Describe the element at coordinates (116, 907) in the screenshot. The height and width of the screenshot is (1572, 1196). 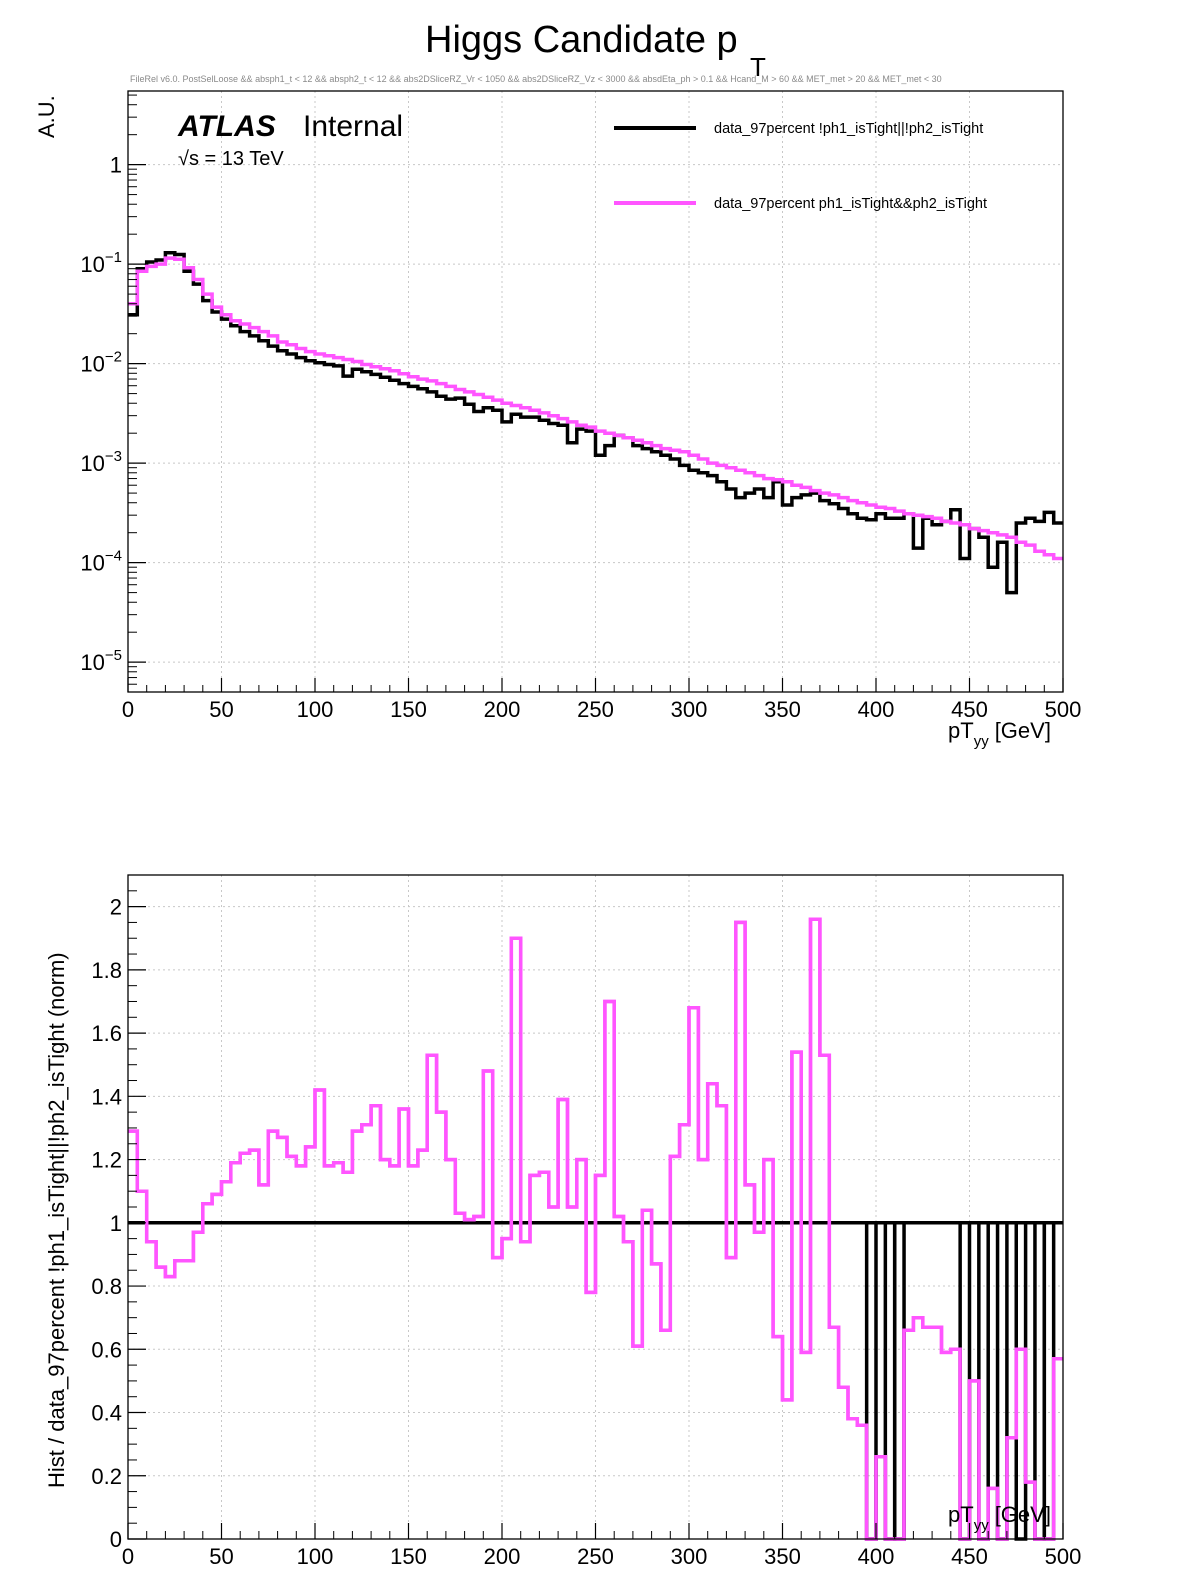
I see `bottom-y-tick-label: 2` at that location.